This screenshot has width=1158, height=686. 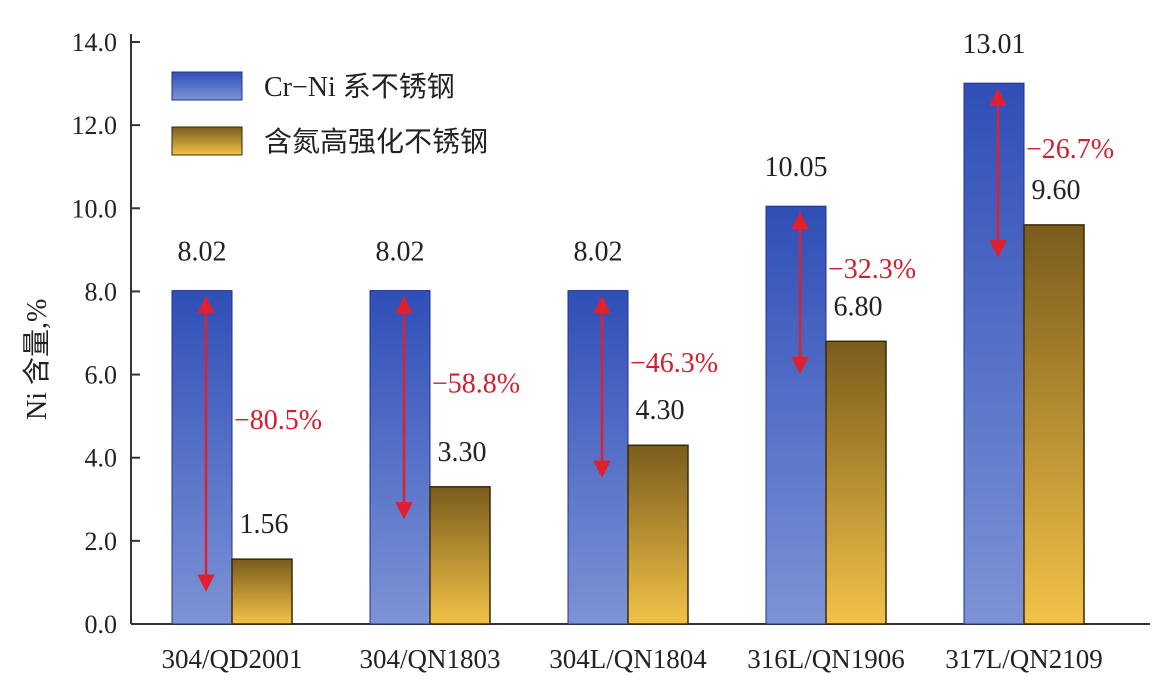 What do you see at coordinates (1056, 190) in the screenshot?
I see `bar-nitrogen-value-label: 9.60` at bounding box center [1056, 190].